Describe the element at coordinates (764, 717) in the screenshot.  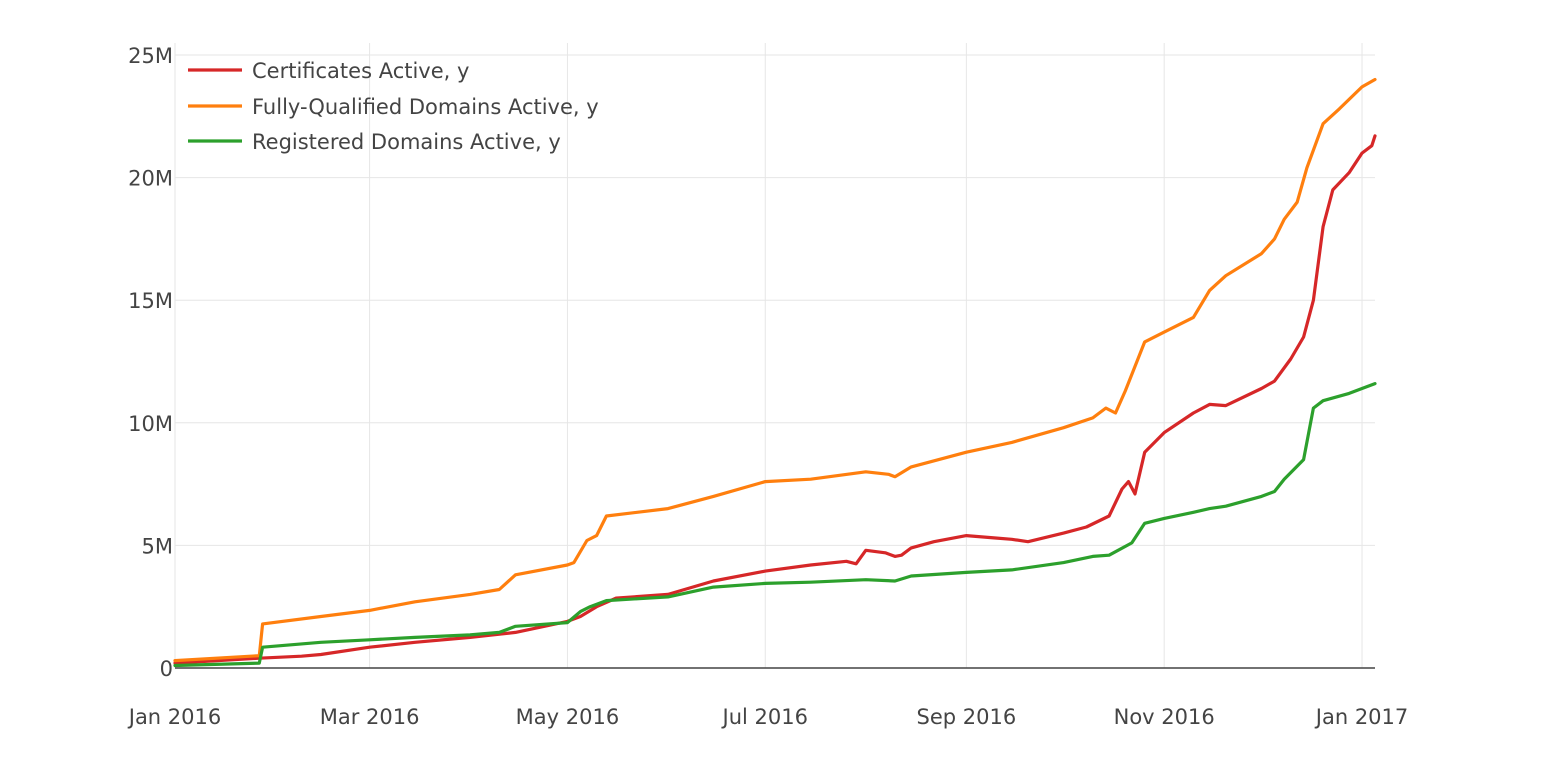
I see `x-tick-label: Jul 2016` at that location.